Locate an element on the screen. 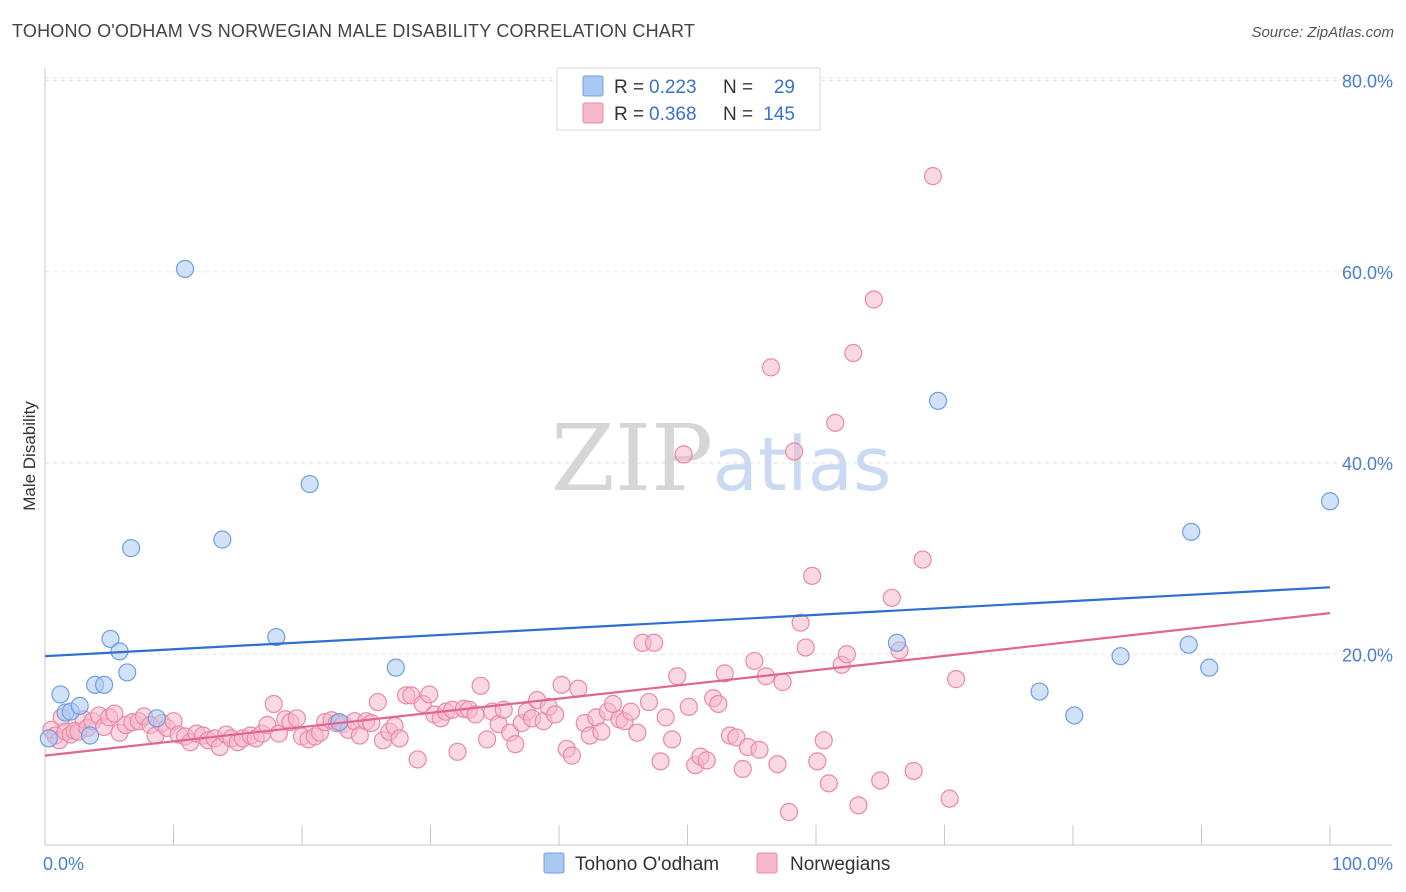 The width and height of the screenshot is (1406, 892). correlation-legend: R = 0.223 N = 29 R = 0.368 N = 145 is located at coordinates (688, 99).